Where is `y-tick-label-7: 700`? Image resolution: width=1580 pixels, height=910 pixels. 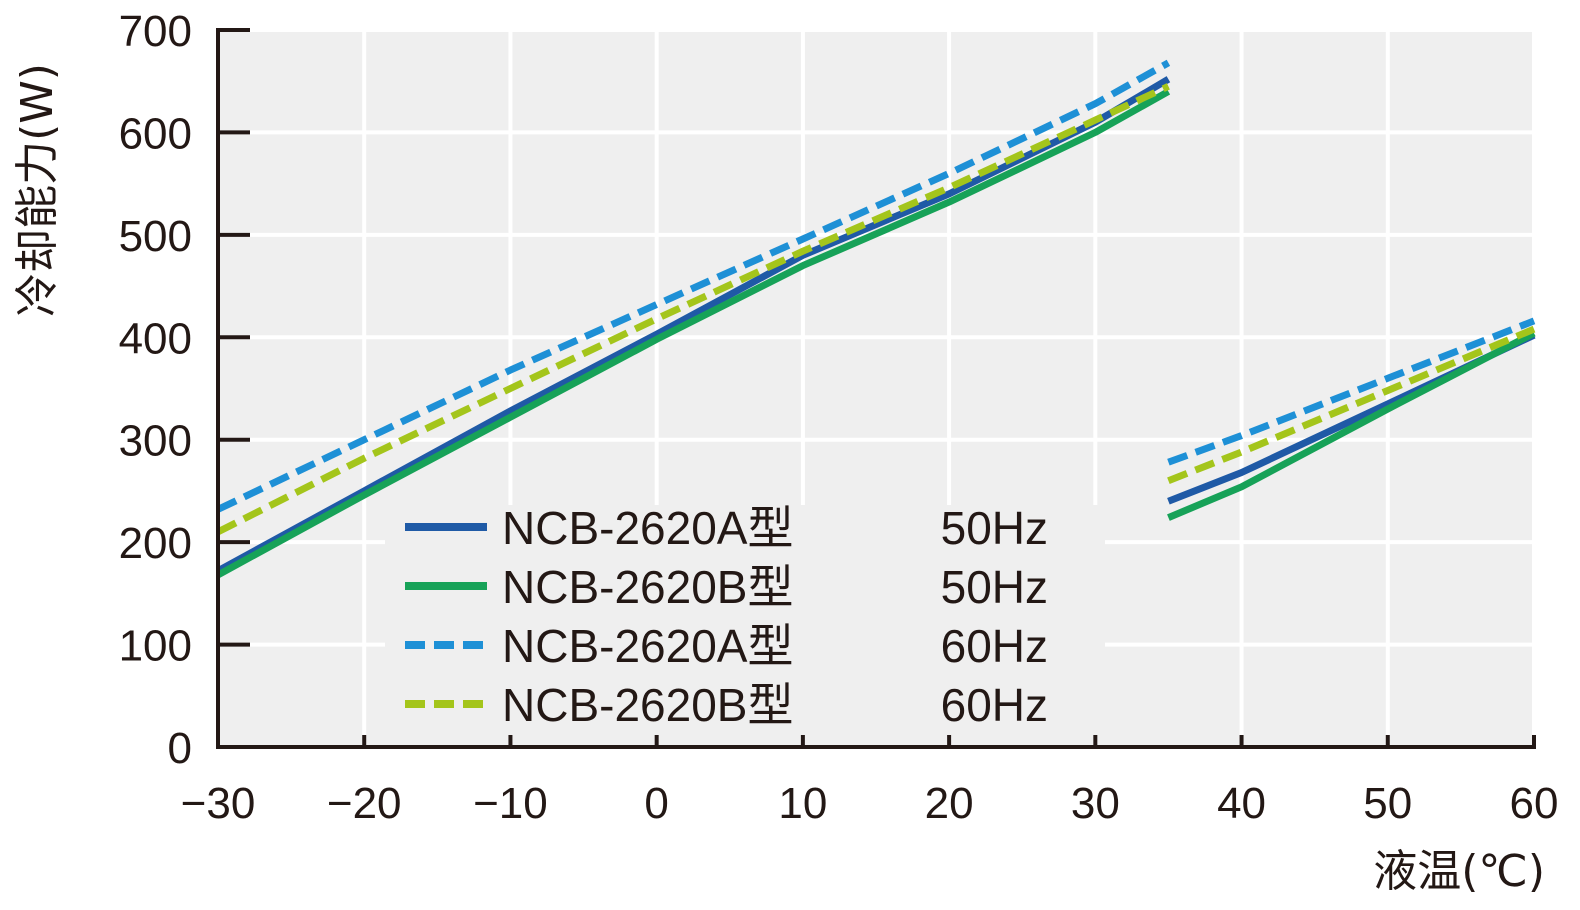
y-tick-label-7: 700 is located at coordinates (155, 31).